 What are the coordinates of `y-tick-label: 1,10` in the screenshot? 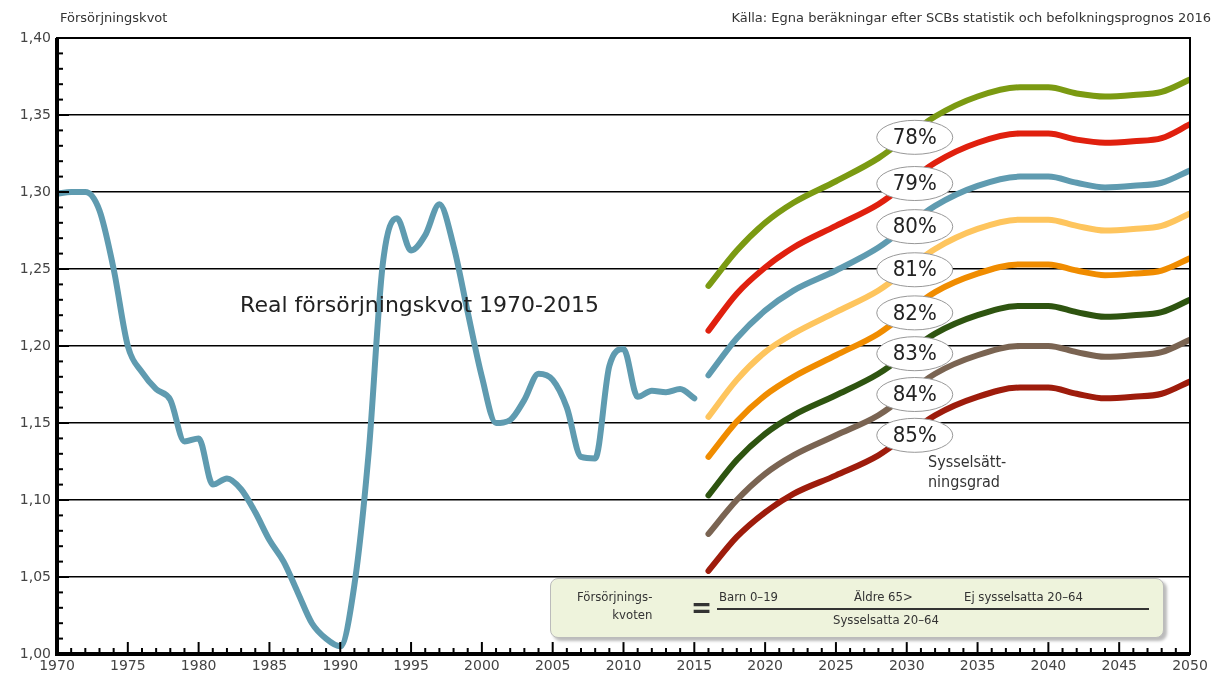 It's located at (35, 498).